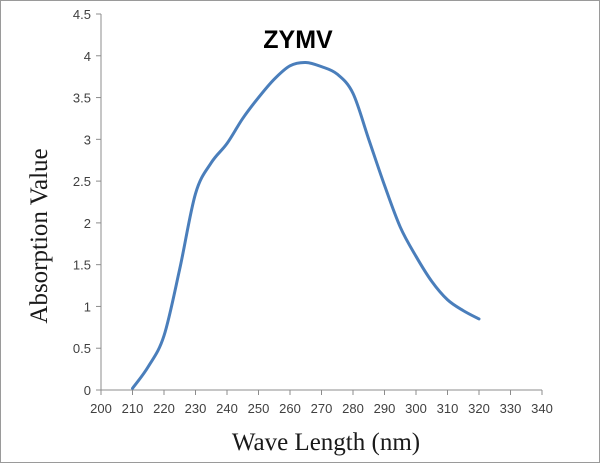 This screenshot has height=464, width=600. Describe the element at coordinates (87, 223) in the screenshot. I see `y-tick-label: 2` at that location.